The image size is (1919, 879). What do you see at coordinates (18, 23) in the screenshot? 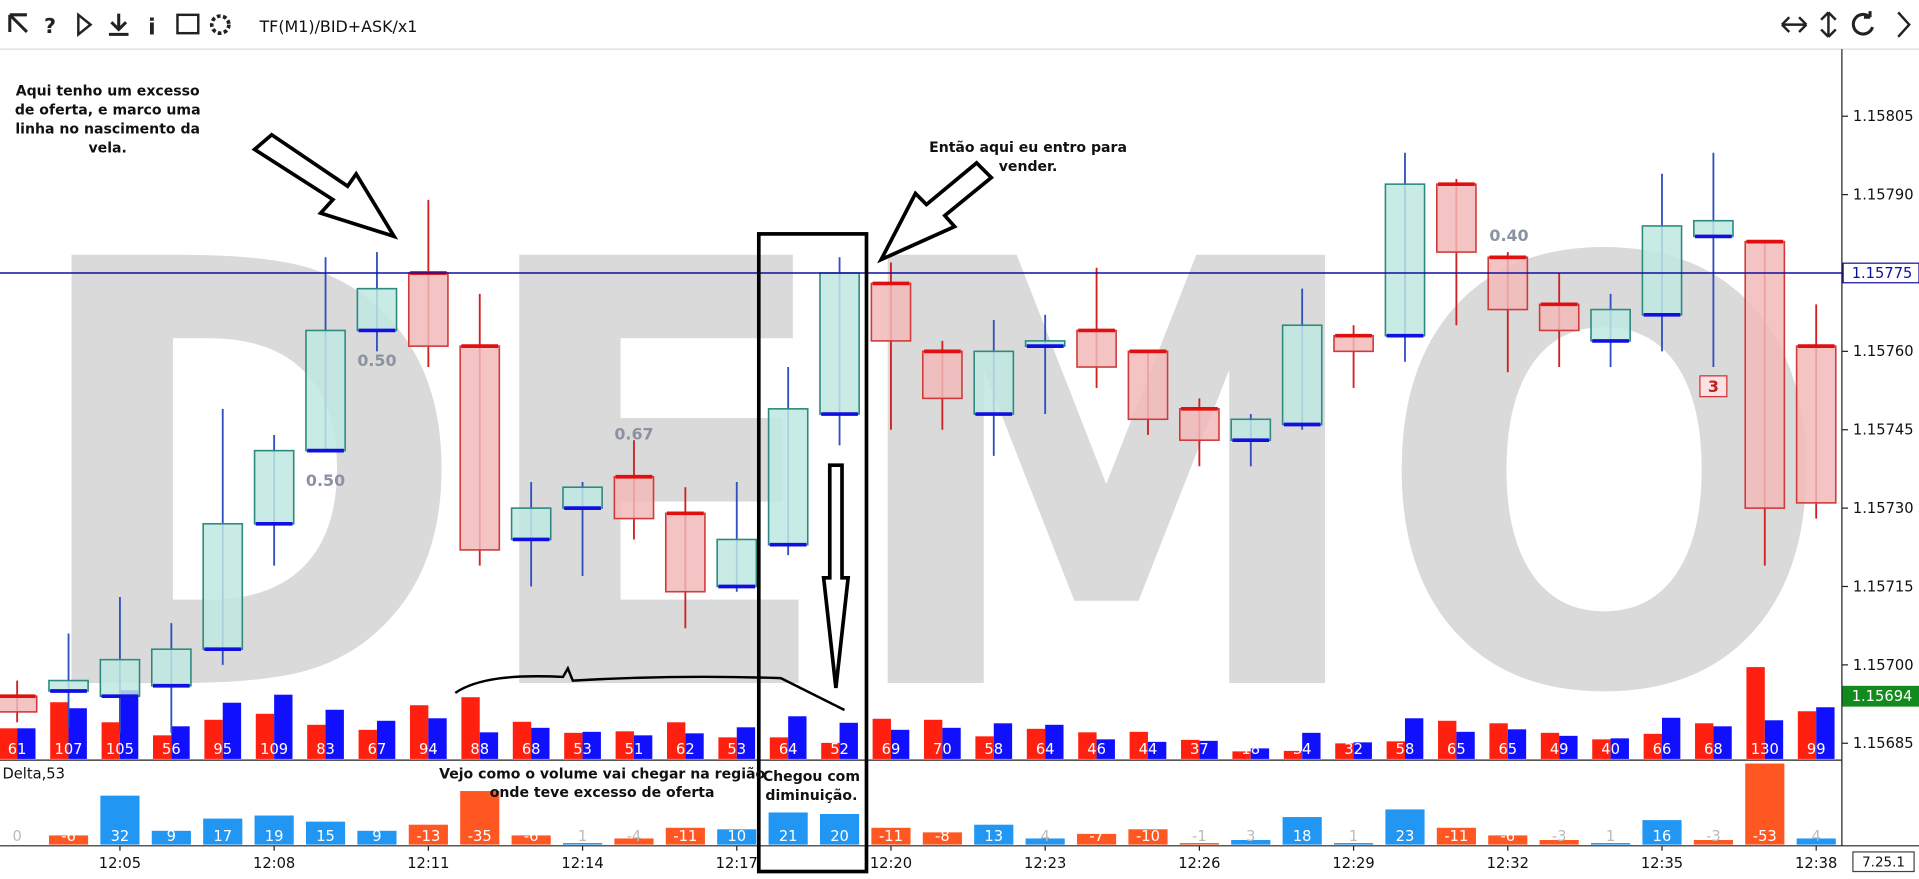
I see `select-tool` at bounding box center [18, 23].